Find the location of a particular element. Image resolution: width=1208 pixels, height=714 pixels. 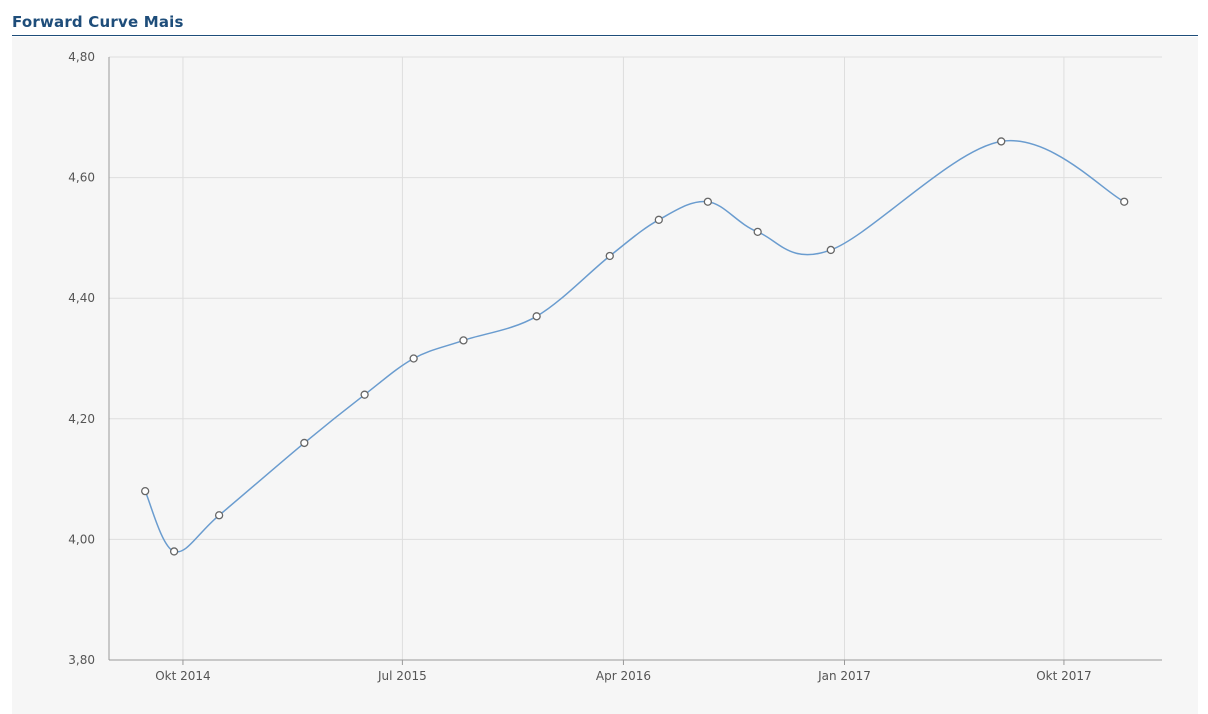

x-tick-label: Jul 2015 is located at coordinates (402, 676).